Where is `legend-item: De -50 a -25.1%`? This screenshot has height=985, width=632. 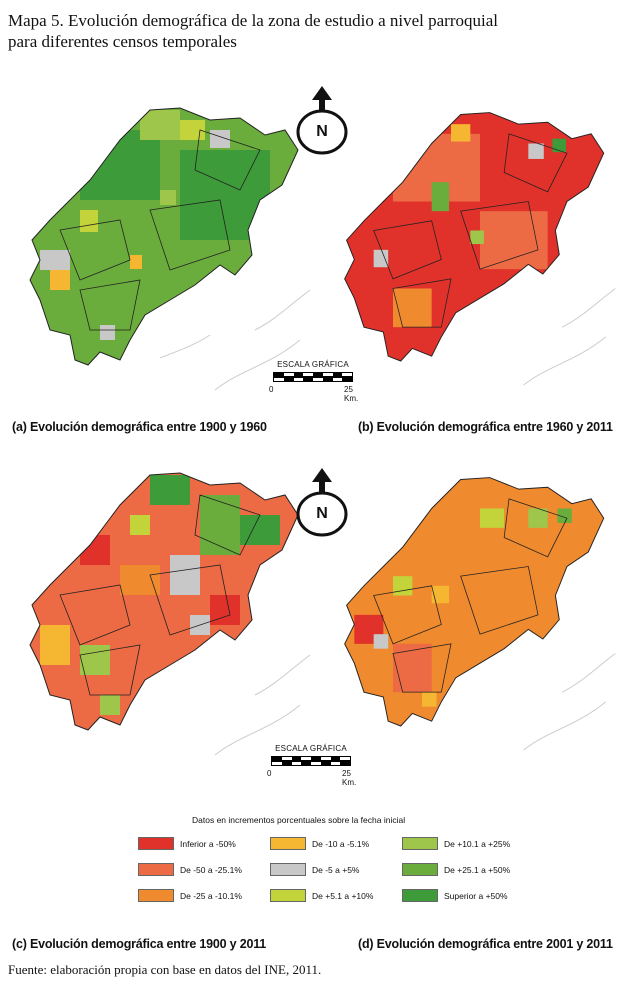
legend-item: De -50 a -25.1% is located at coordinates (190, 869).